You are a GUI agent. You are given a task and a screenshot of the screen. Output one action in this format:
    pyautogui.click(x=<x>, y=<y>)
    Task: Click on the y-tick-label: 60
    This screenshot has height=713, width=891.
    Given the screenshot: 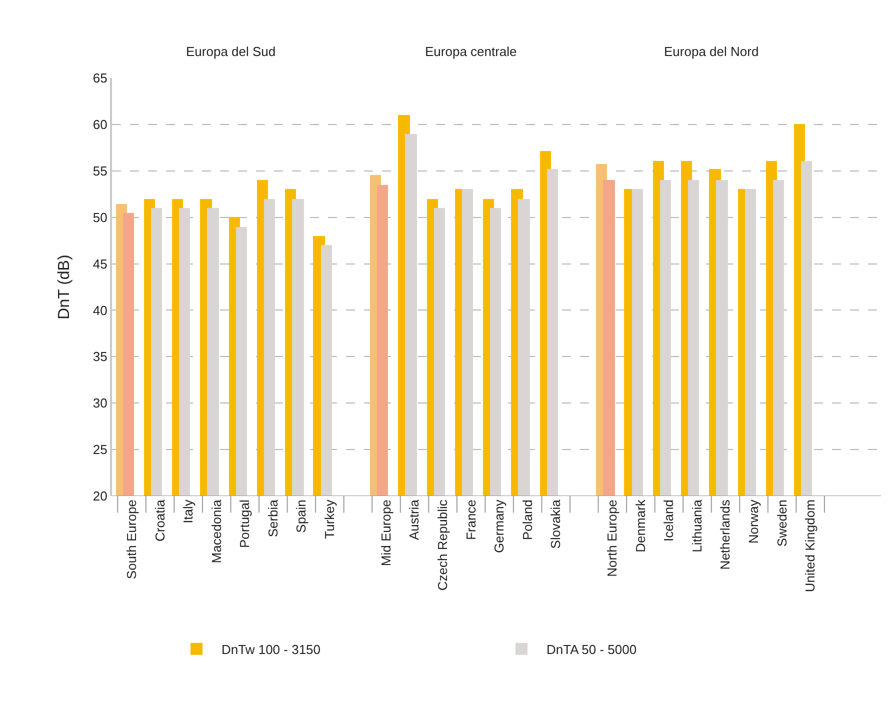 What is the action you would take?
    pyautogui.click(x=100, y=124)
    